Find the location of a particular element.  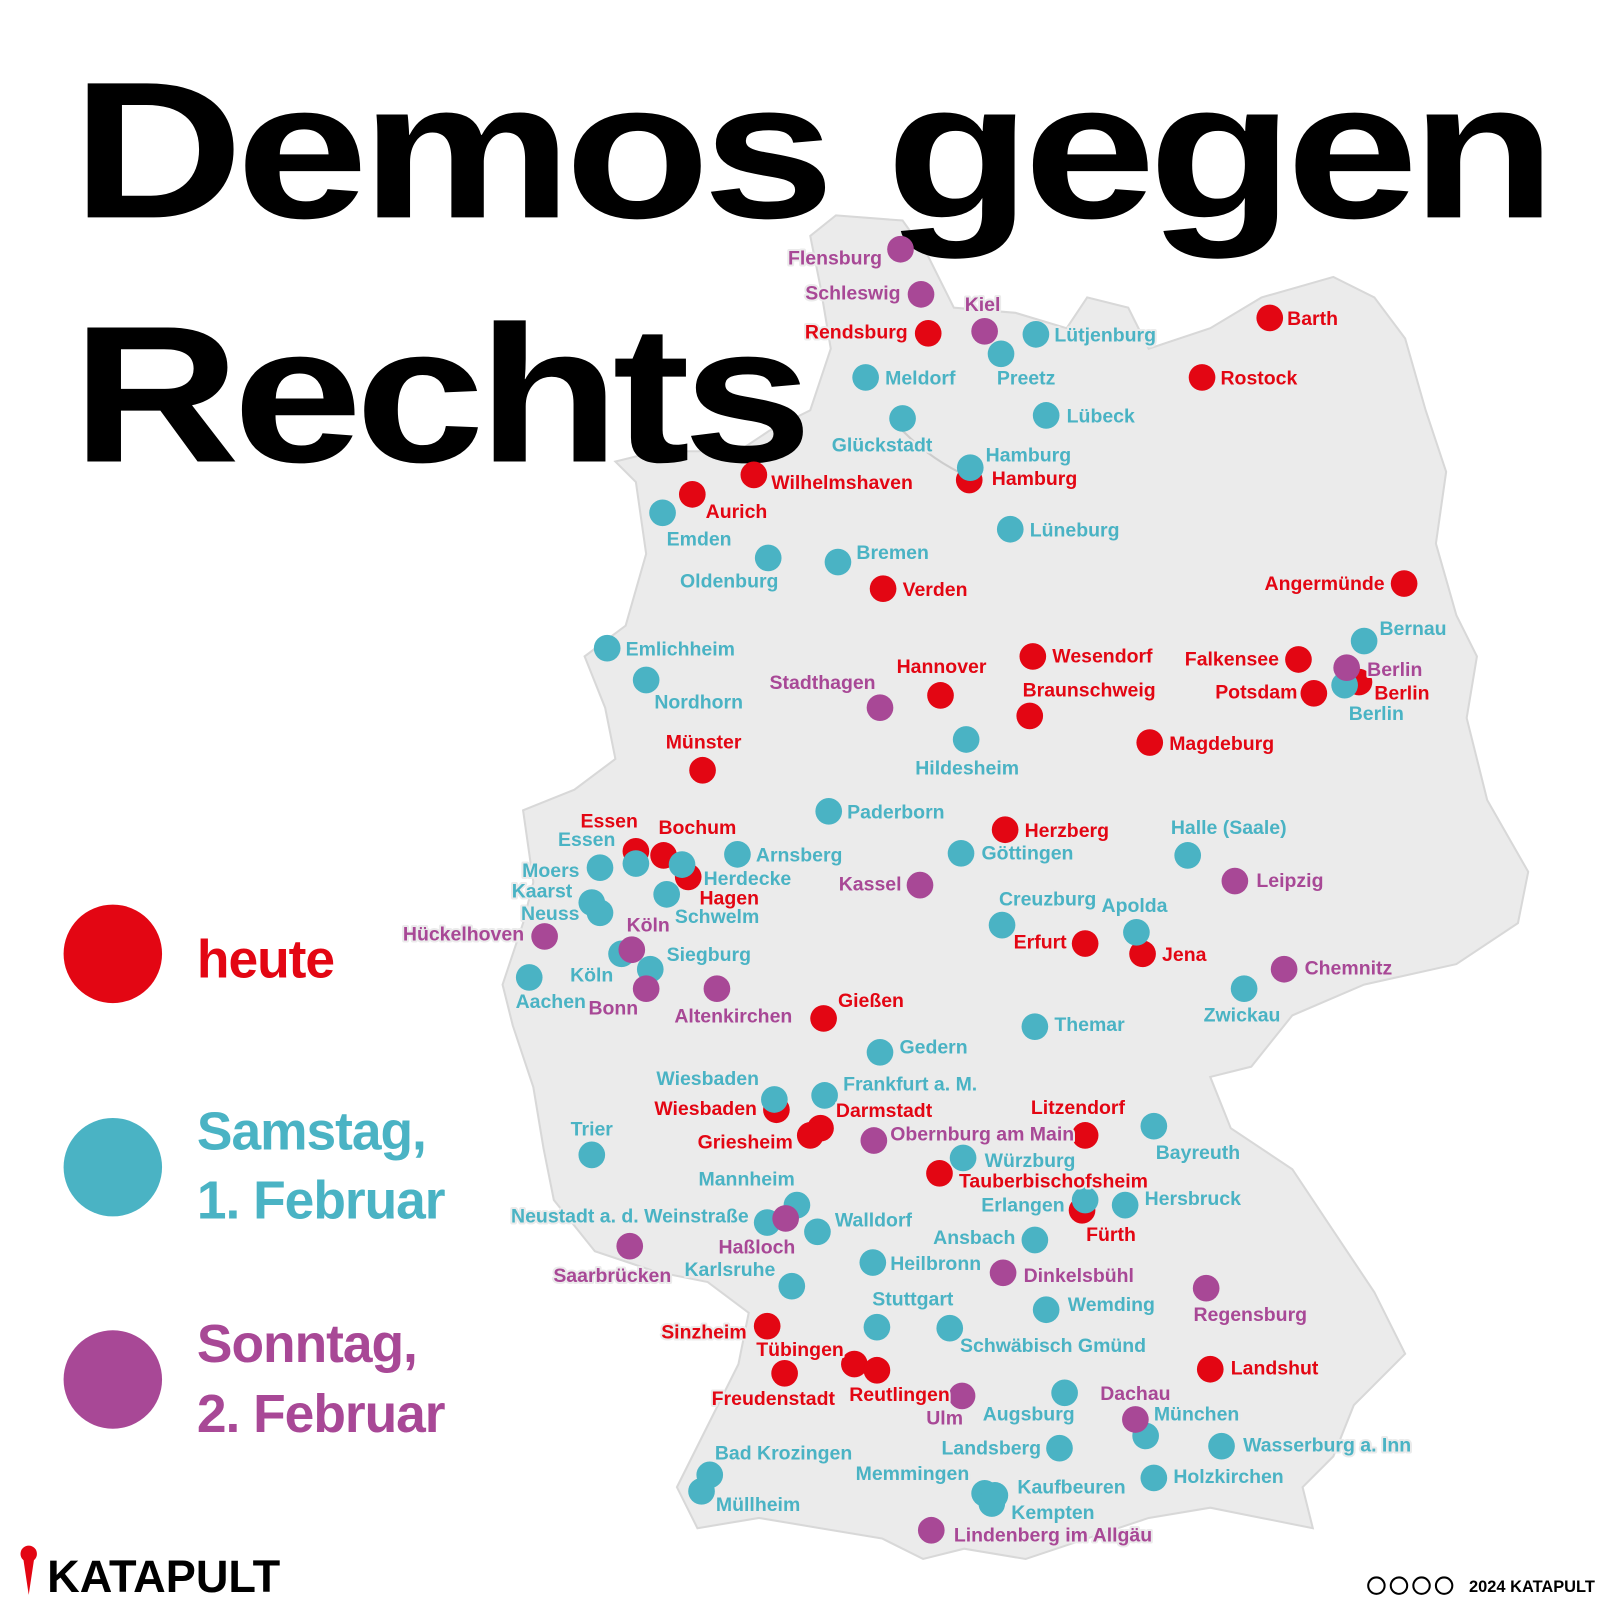

city-label: Schleswig is located at coordinates (852, 293).